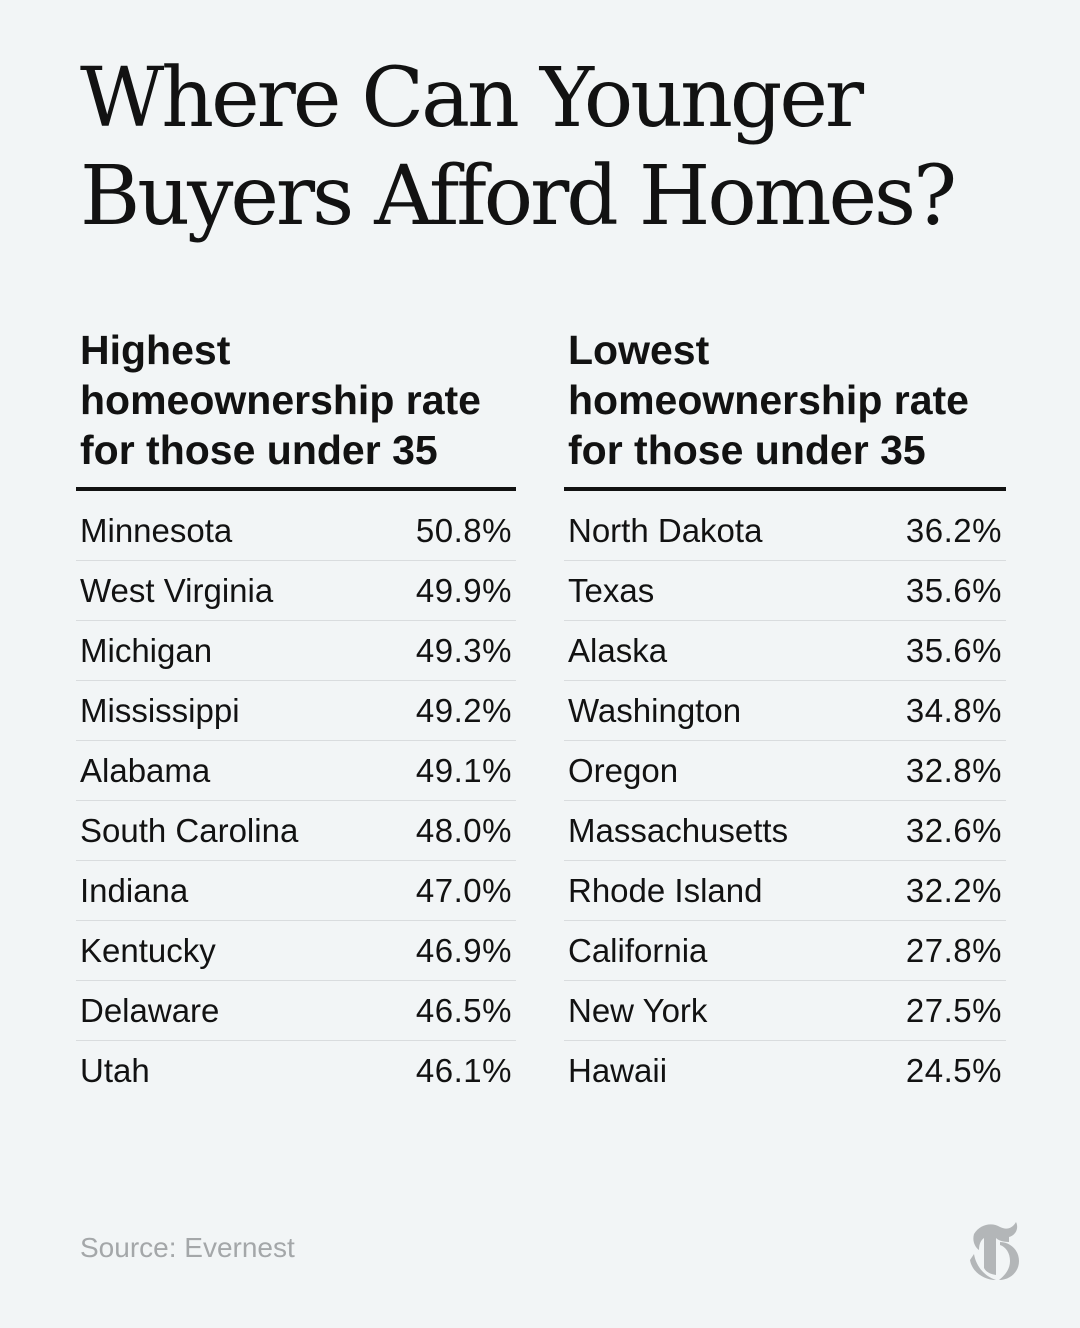 The height and width of the screenshot is (1328, 1080). I want to click on table-row: Washington 34.8%, so click(785, 711).